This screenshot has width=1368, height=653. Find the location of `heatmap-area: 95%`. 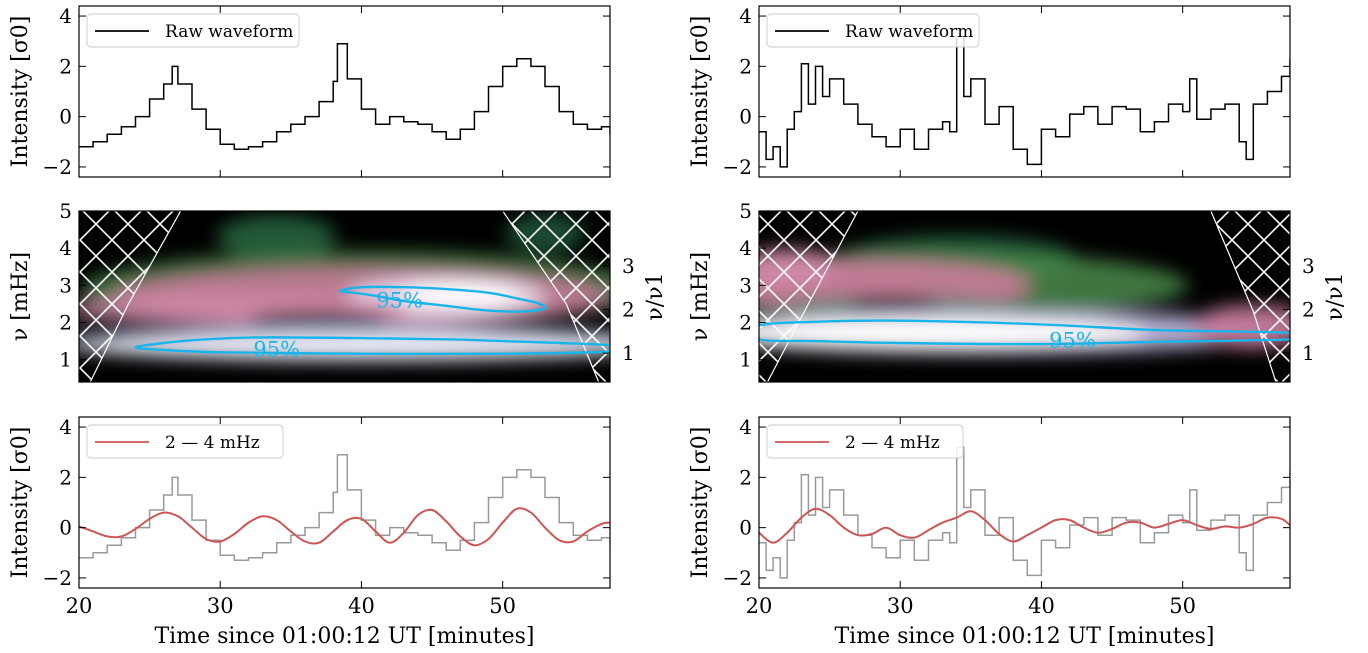

heatmap-area: 95% is located at coordinates (1024, 296).